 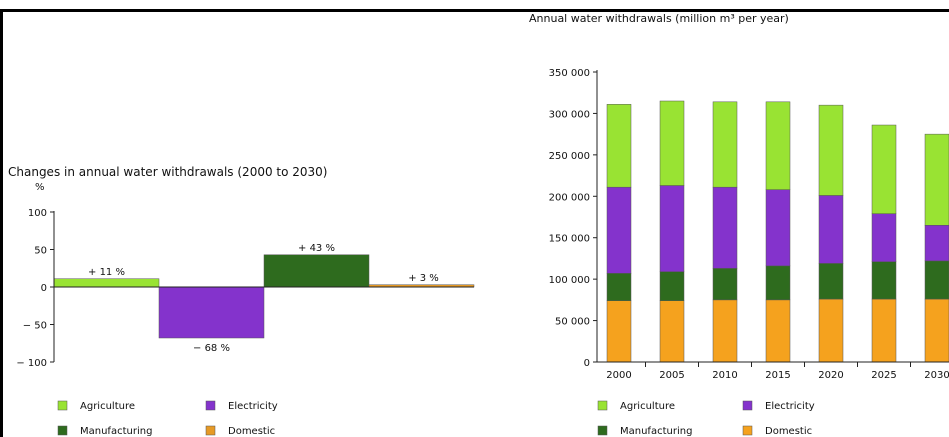 What do you see at coordinates (253, 406) in the screenshot?
I see `legend_left-label: Electricity` at bounding box center [253, 406].